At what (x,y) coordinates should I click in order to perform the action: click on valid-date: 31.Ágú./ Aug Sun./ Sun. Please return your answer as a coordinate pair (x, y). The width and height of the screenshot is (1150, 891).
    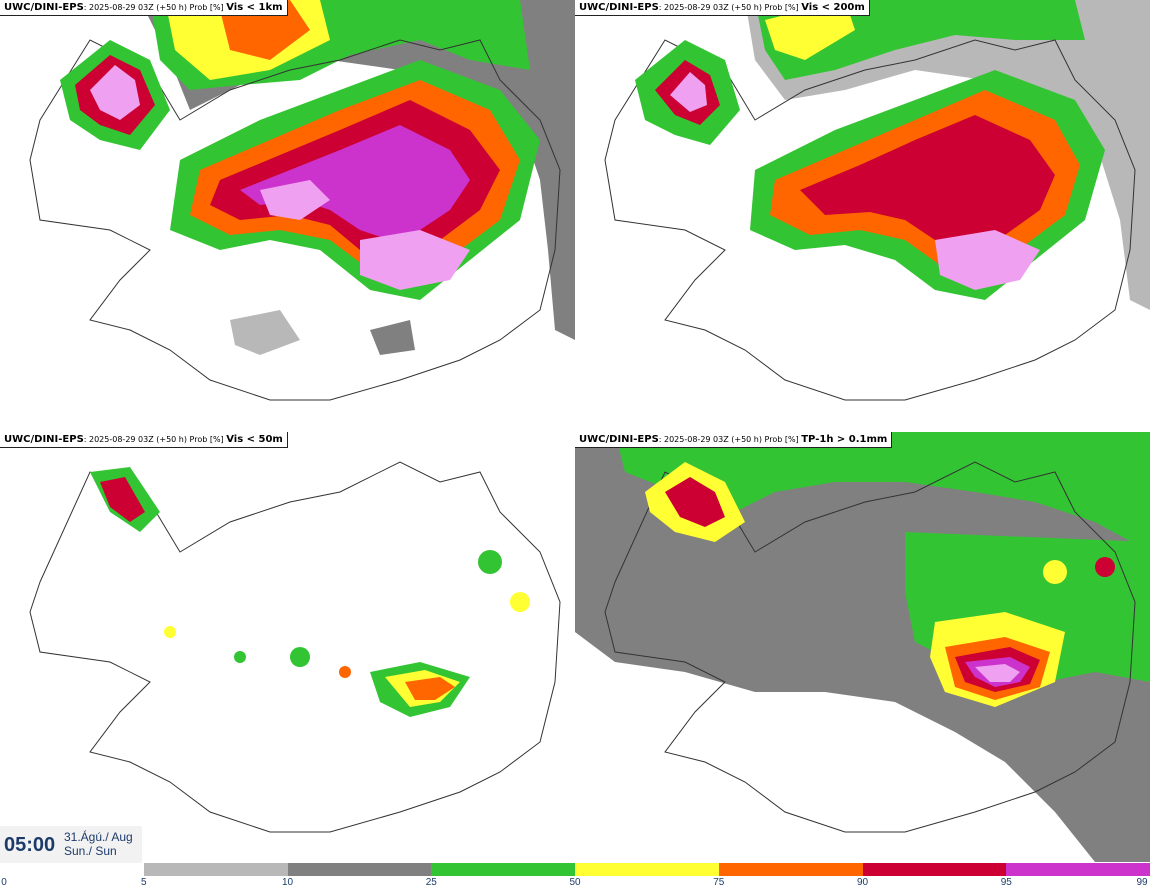
    Looking at the image, I should click on (98, 844).